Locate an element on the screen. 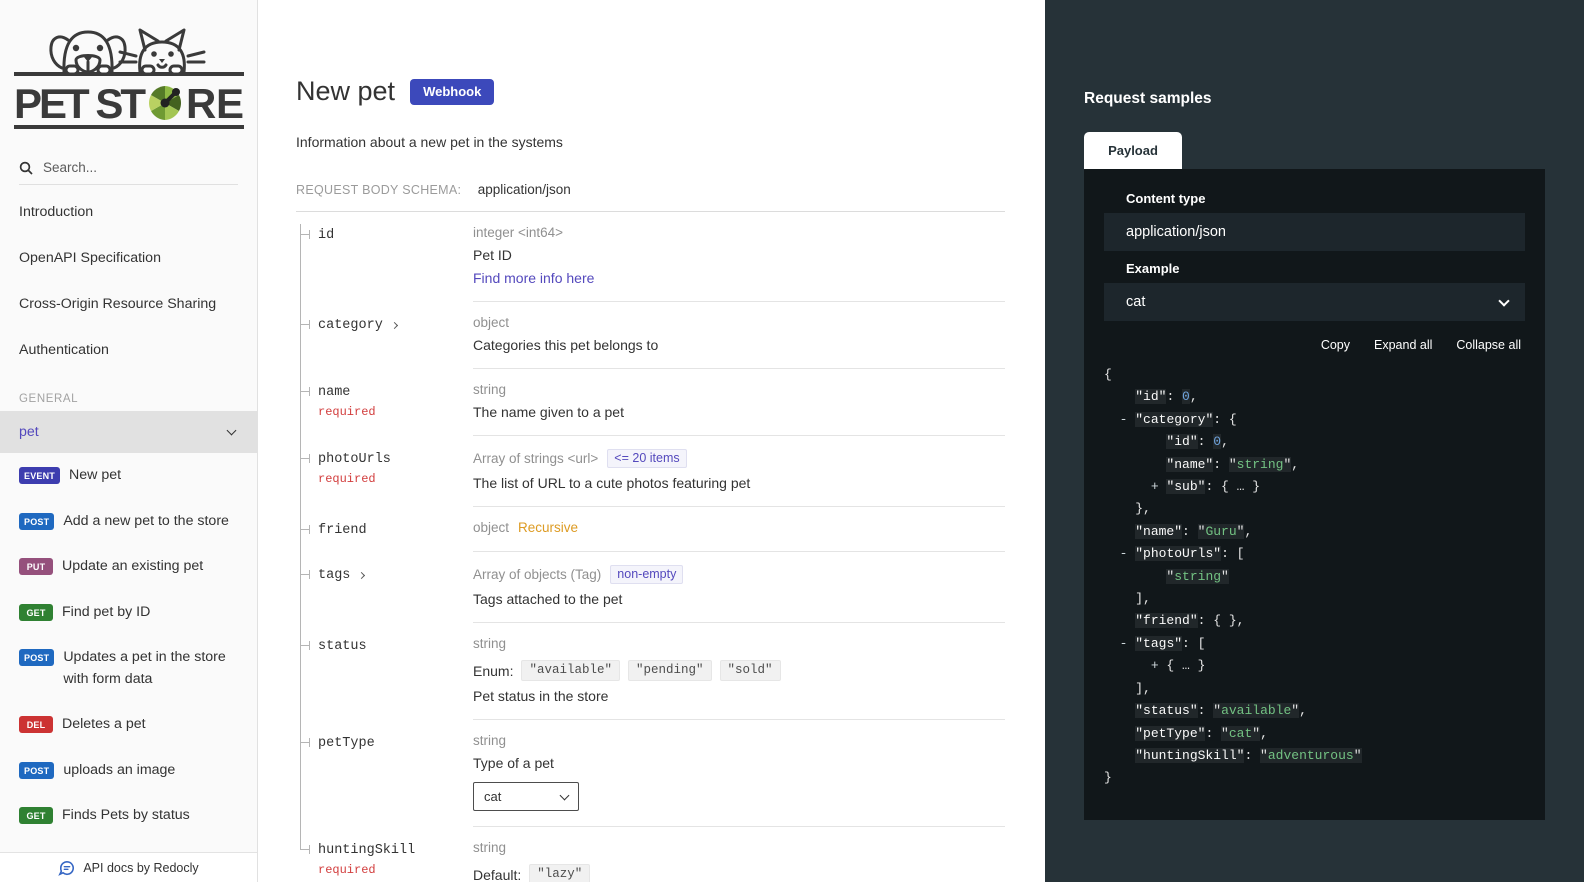 The image size is (1584, 882). enum-value-badge: "sold" is located at coordinates (750, 670).